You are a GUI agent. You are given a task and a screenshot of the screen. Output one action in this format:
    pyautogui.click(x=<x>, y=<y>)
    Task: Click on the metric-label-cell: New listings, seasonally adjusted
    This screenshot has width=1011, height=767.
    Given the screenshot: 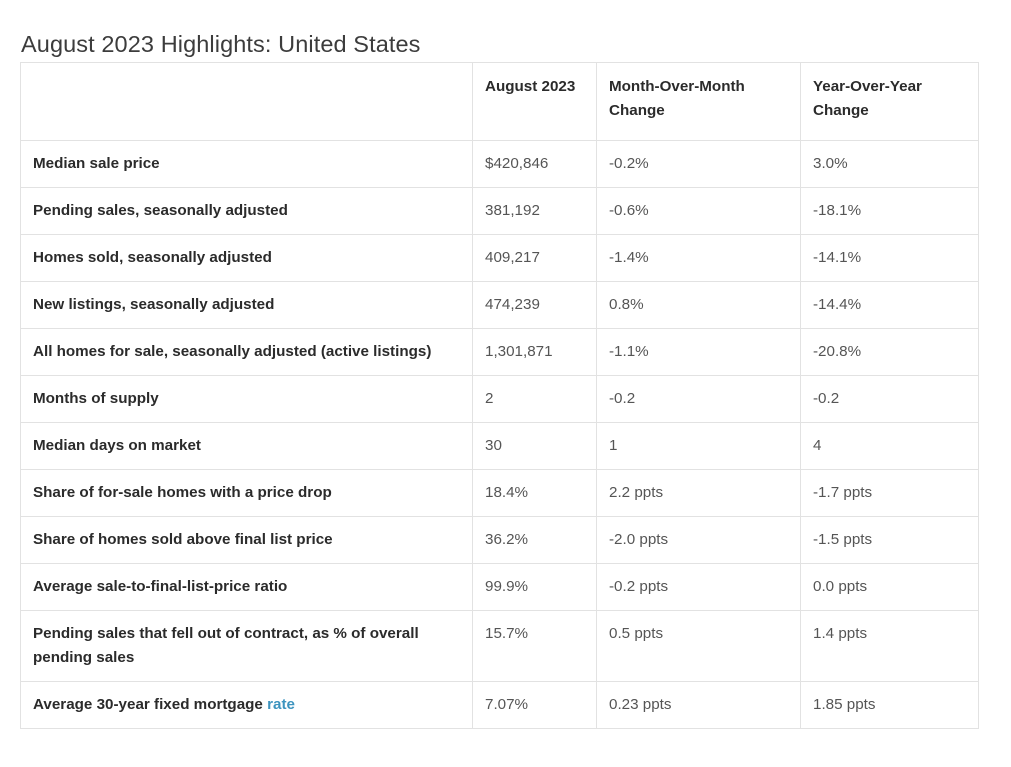 What is the action you would take?
    pyautogui.click(x=246, y=305)
    